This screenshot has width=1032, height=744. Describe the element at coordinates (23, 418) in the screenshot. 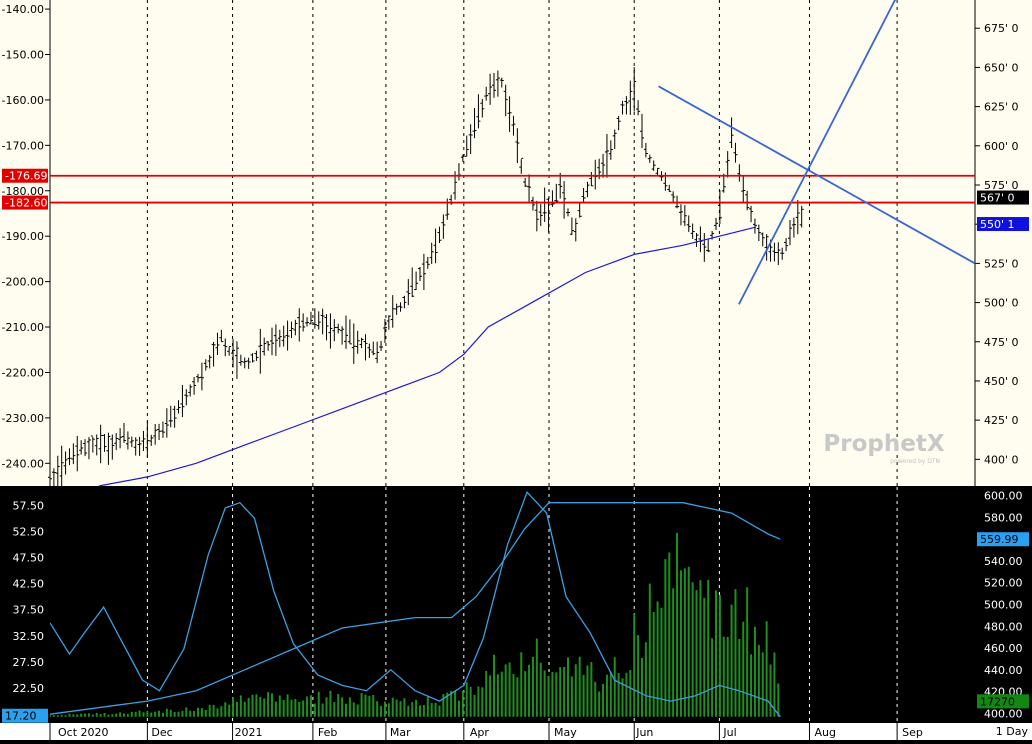

I see `left-tick-label: -230.00` at that location.